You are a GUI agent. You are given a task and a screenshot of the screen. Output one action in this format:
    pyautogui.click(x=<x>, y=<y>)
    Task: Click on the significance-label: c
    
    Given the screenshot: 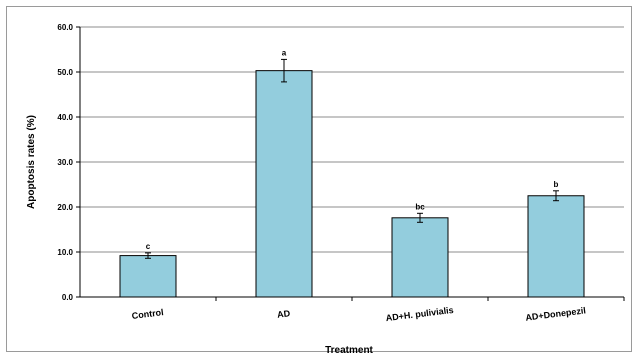 What is the action you would take?
    pyautogui.click(x=148, y=246)
    